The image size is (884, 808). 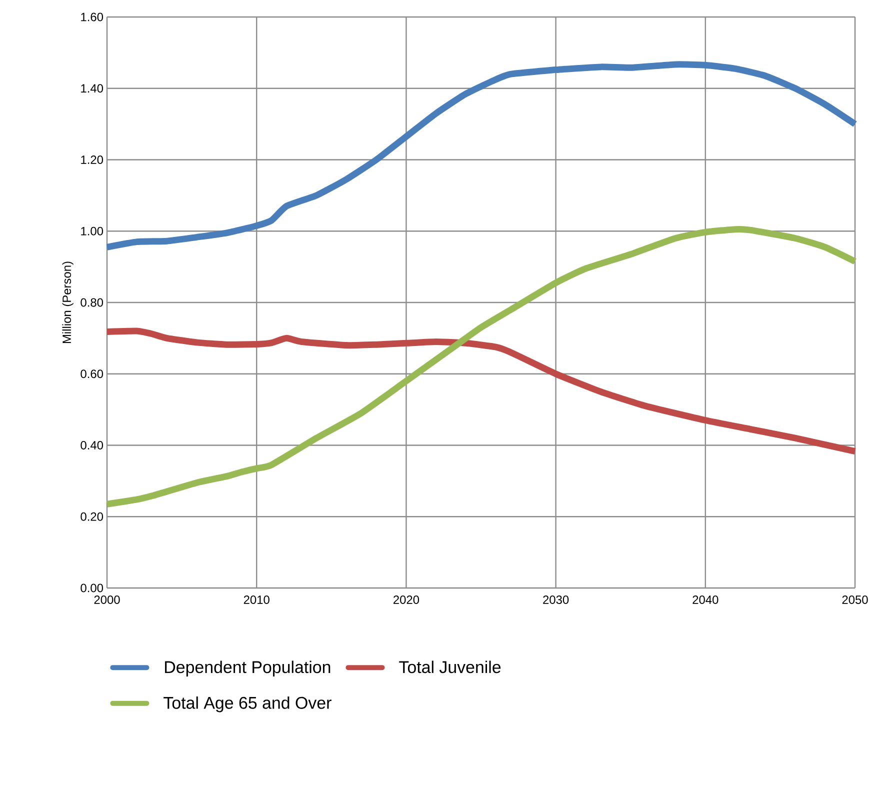 I want to click on x-tick-label: 2000, so click(x=107, y=600).